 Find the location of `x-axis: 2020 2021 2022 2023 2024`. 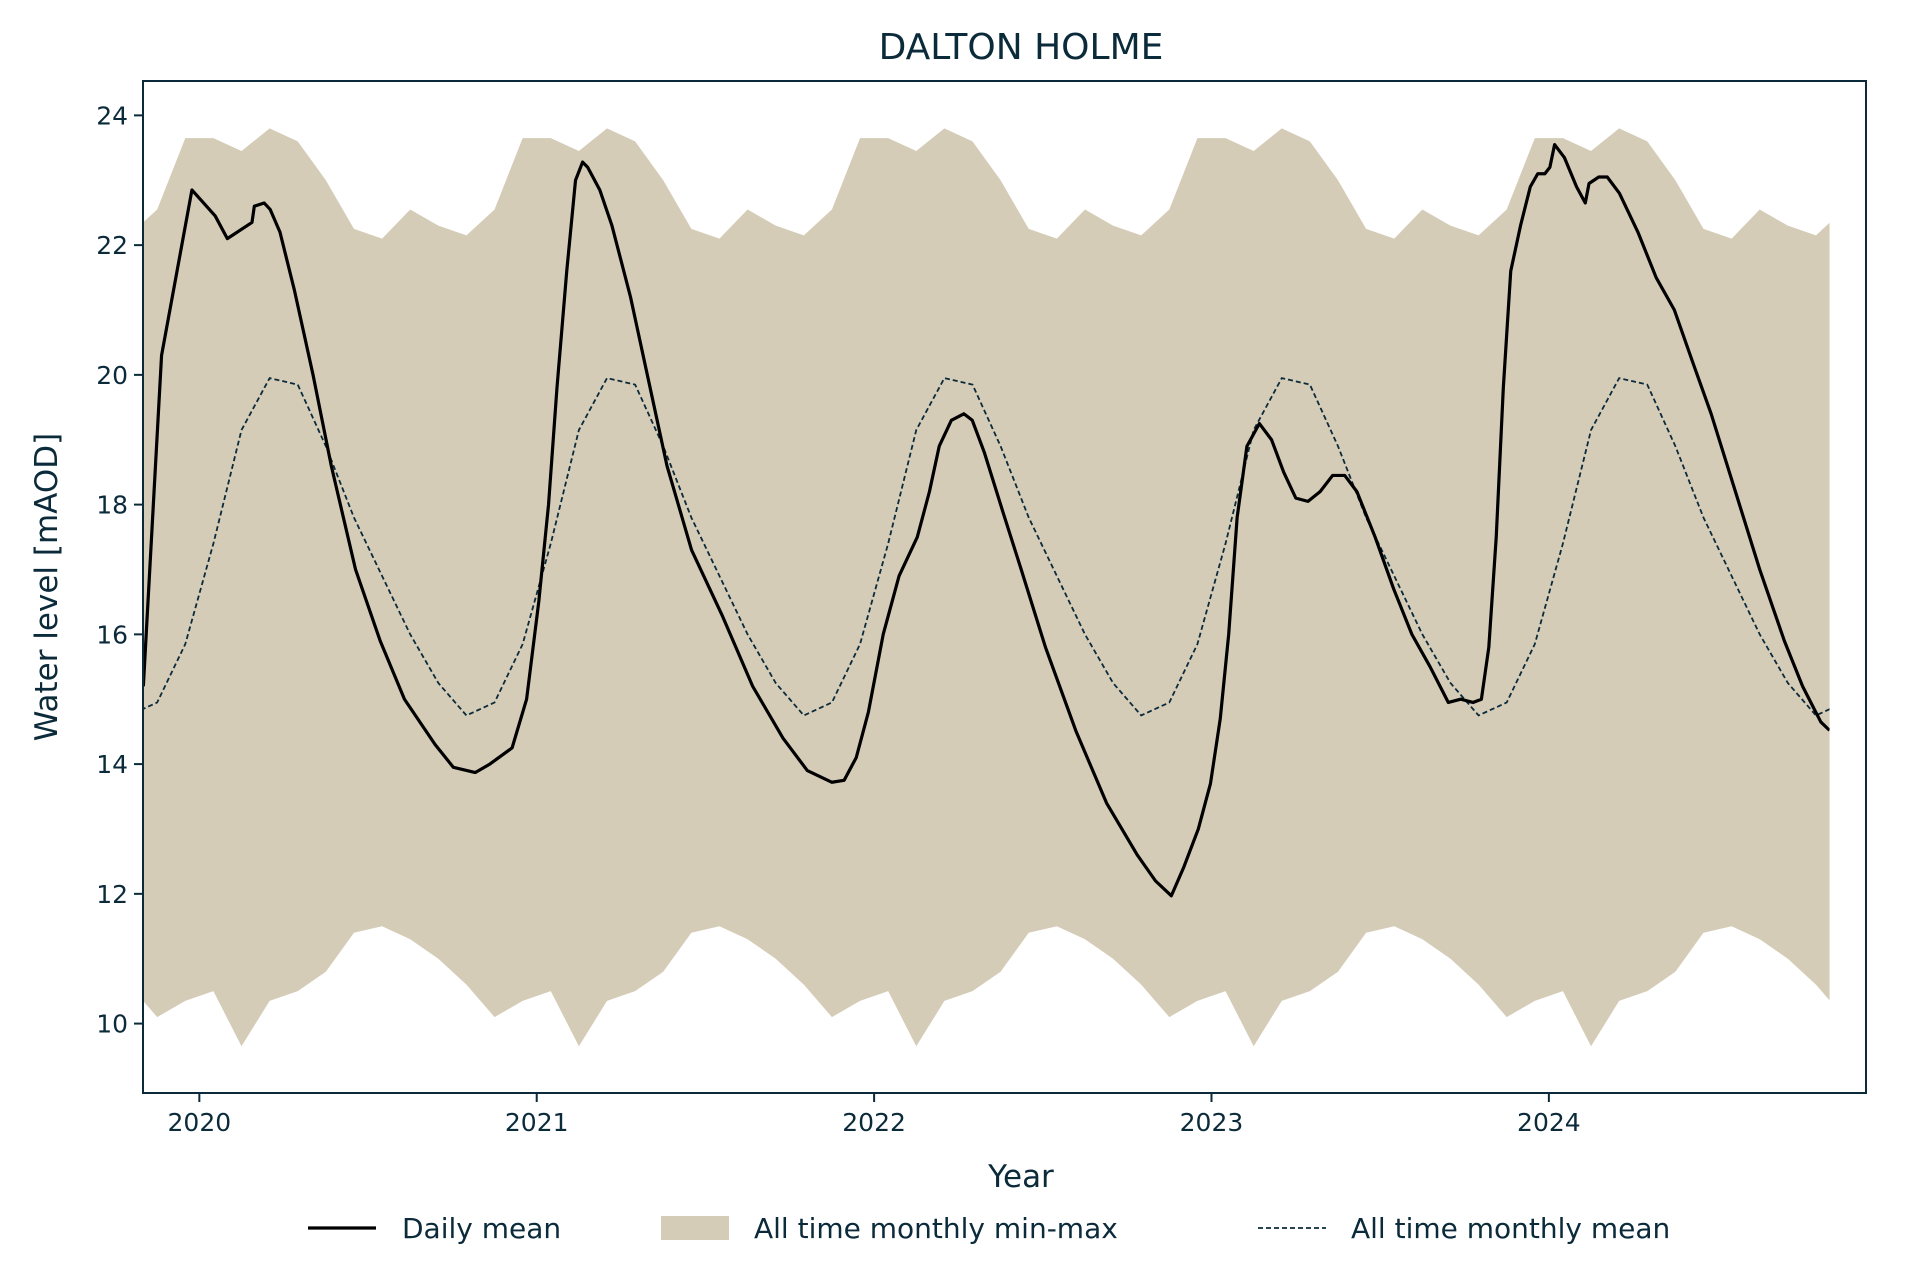

x-axis: 2020 2021 2022 2023 2024 is located at coordinates (874, 1115).